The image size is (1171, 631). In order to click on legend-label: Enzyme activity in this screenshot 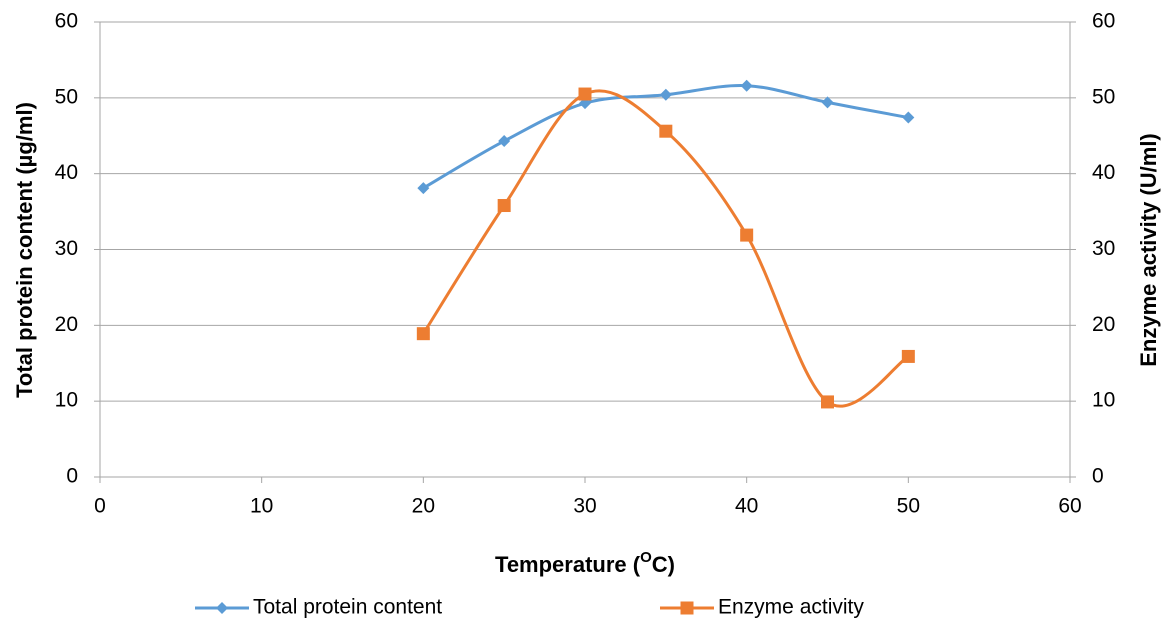, I will do `click(791, 607)`.